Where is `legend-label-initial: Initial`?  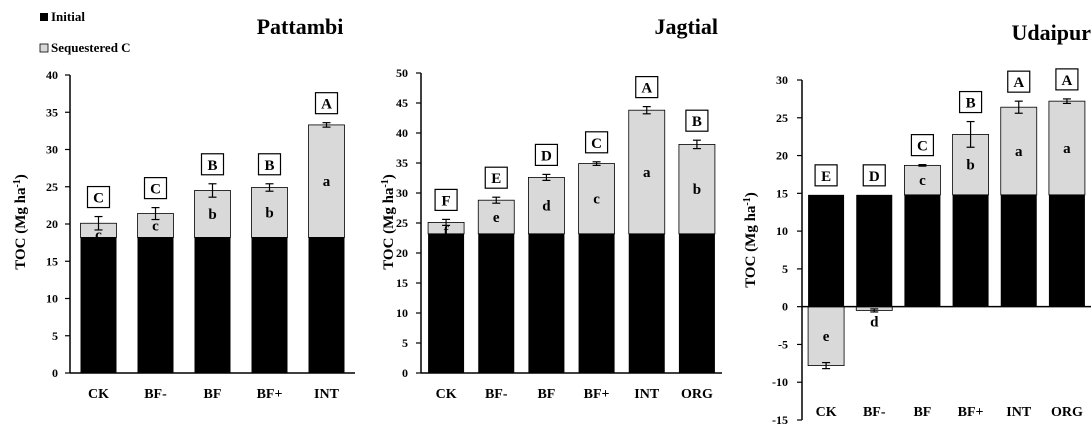
legend-label-initial: Initial is located at coordinates (68, 16).